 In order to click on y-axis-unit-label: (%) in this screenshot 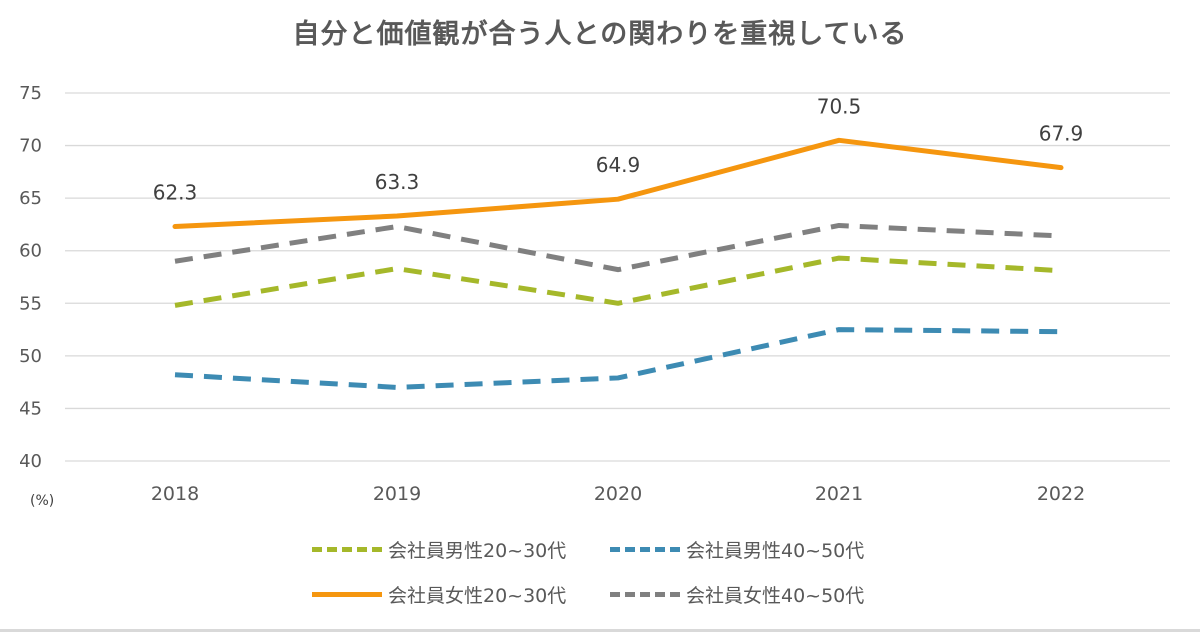, I will do `click(42, 501)`.